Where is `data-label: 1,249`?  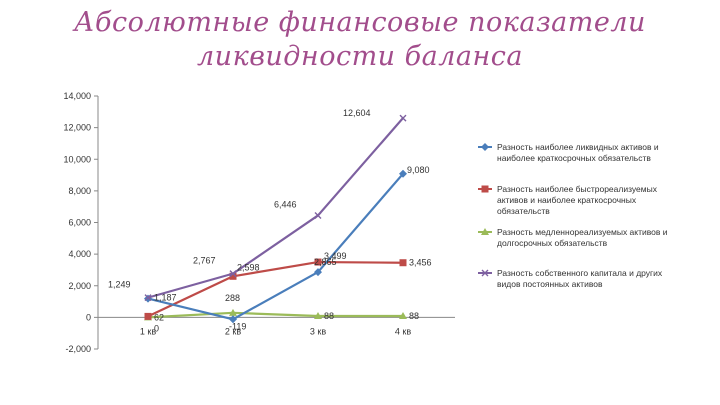
data-label: 1,249 is located at coordinates (119, 285).